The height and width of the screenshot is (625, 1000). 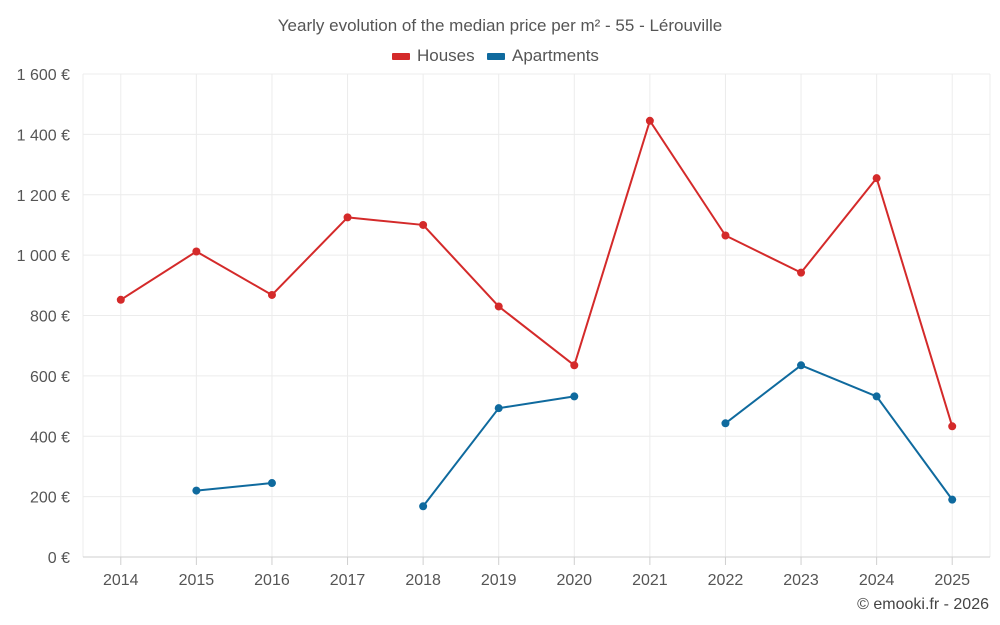 I want to click on legend: Houses Apartments, so click(x=495, y=55).